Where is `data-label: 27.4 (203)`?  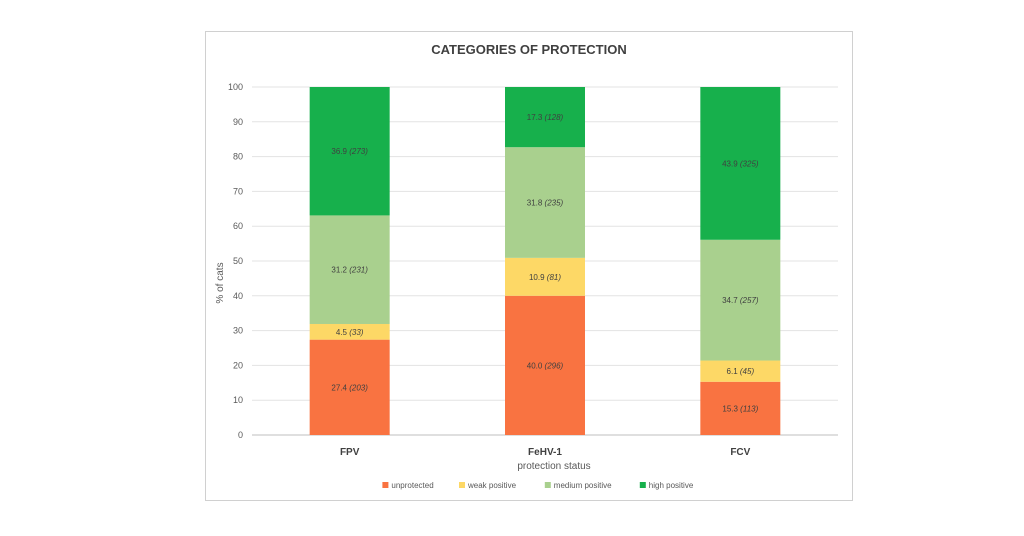 data-label: 27.4 (203) is located at coordinates (349, 387).